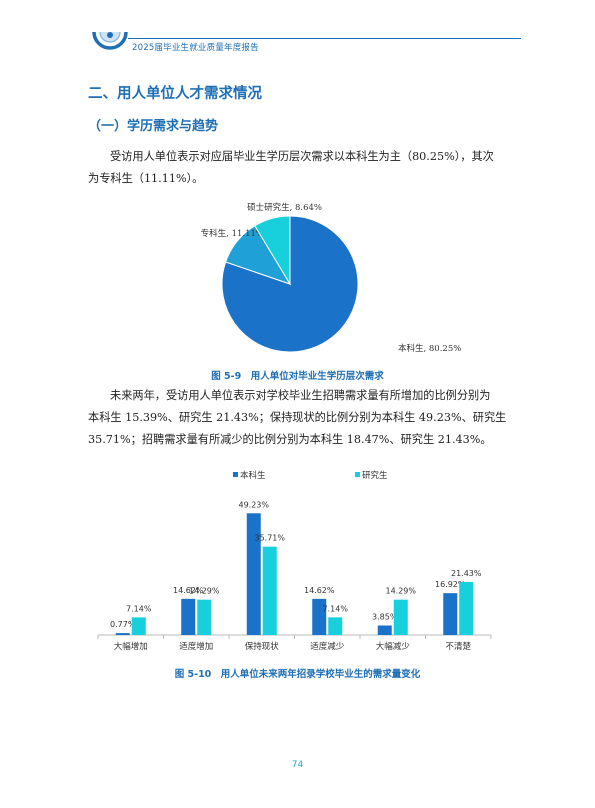 This screenshot has width=595, height=808. Describe the element at coordinates (153, 126) in the screenshot. I see `section-subheading: （一）学历需求与趋势` at that location.